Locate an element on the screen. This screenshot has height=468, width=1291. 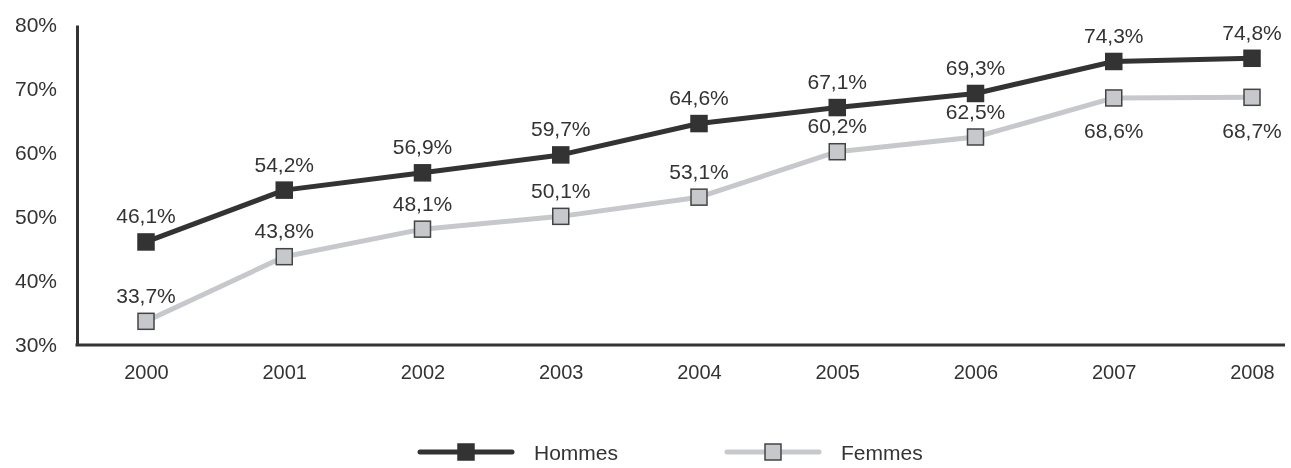
data-label: 62,5% is located at coordinates (975, 111).